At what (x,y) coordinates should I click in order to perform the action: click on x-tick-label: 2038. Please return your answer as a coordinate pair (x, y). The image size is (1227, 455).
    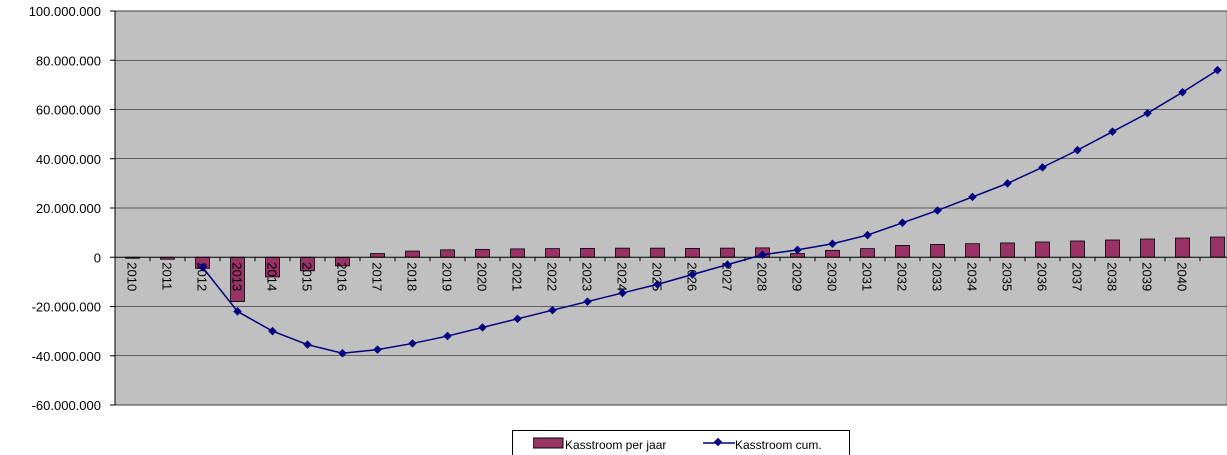
    Looking at the image, I should click on (1112, 276).